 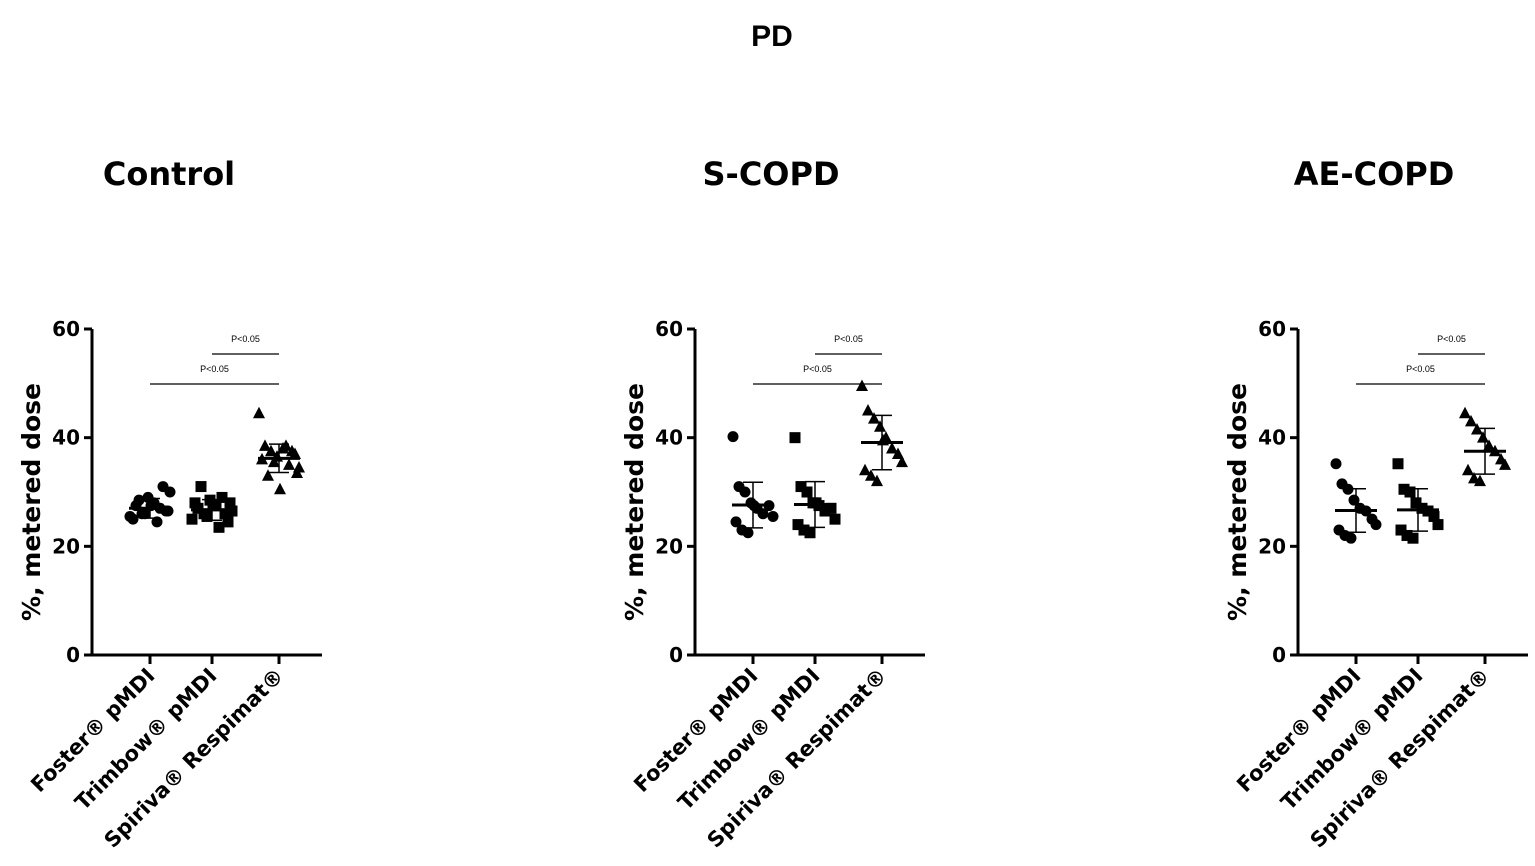 I want to click on panel-title: Control, so click(x=169, y=174).